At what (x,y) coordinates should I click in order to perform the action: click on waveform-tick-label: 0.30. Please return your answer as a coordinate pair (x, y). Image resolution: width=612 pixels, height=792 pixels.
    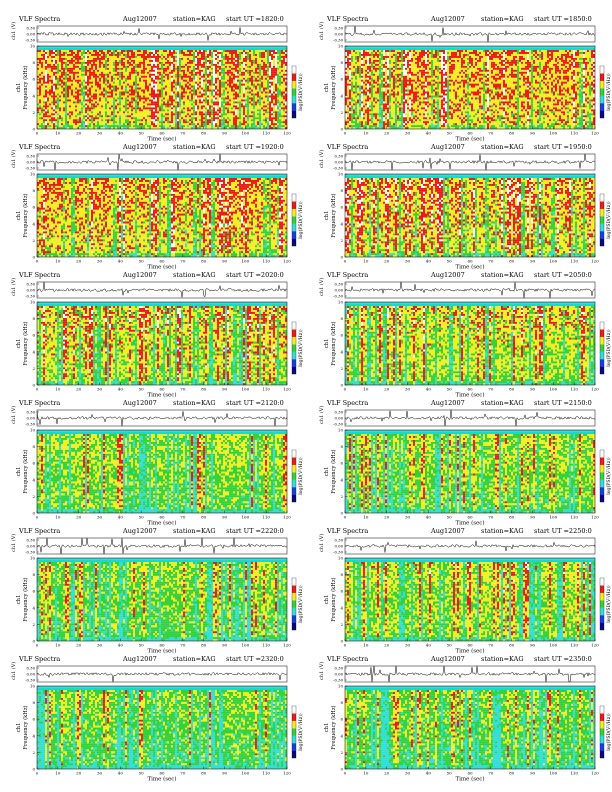
    Looking at the image, I should click on (339, 284).